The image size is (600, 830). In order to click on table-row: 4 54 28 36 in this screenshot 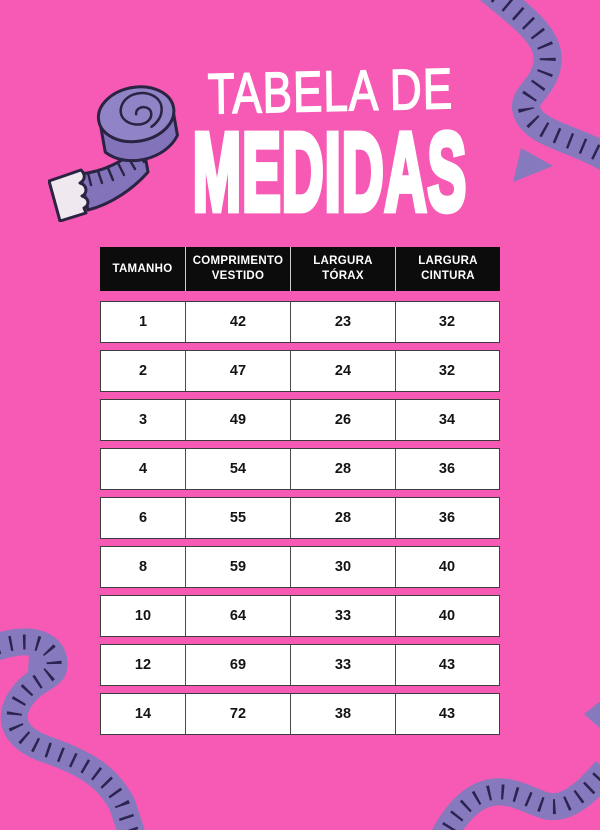, I will do `click(300, 469)`.